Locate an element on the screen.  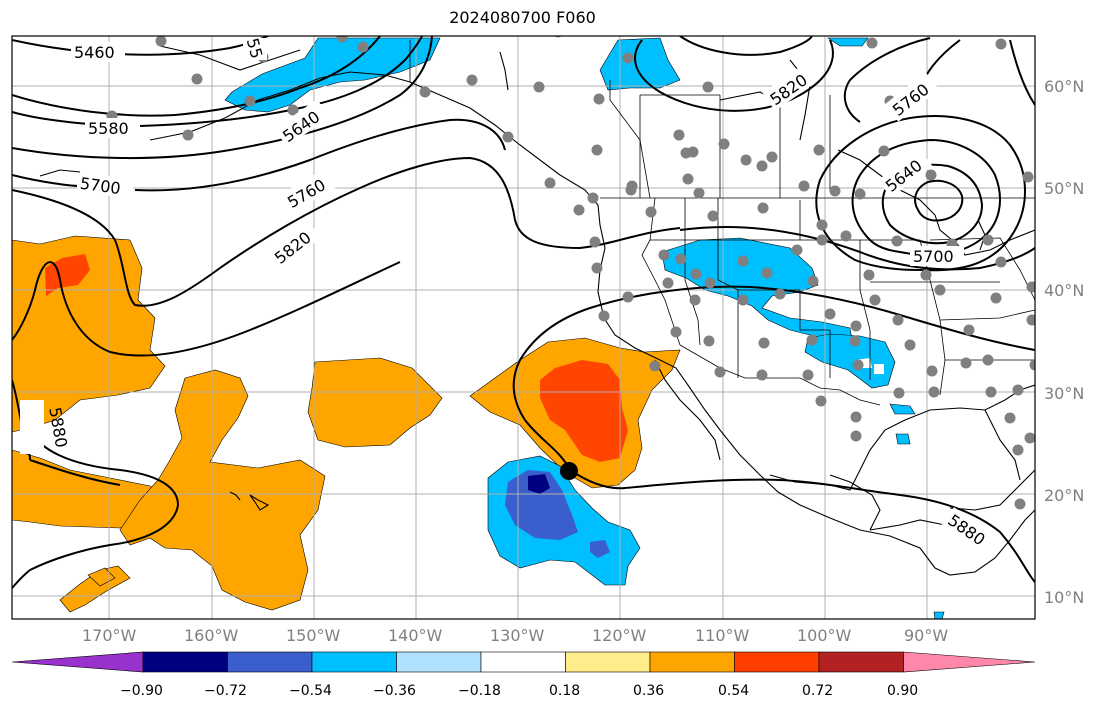
lat-label: 20°N is located at coordinates (1064, 495).